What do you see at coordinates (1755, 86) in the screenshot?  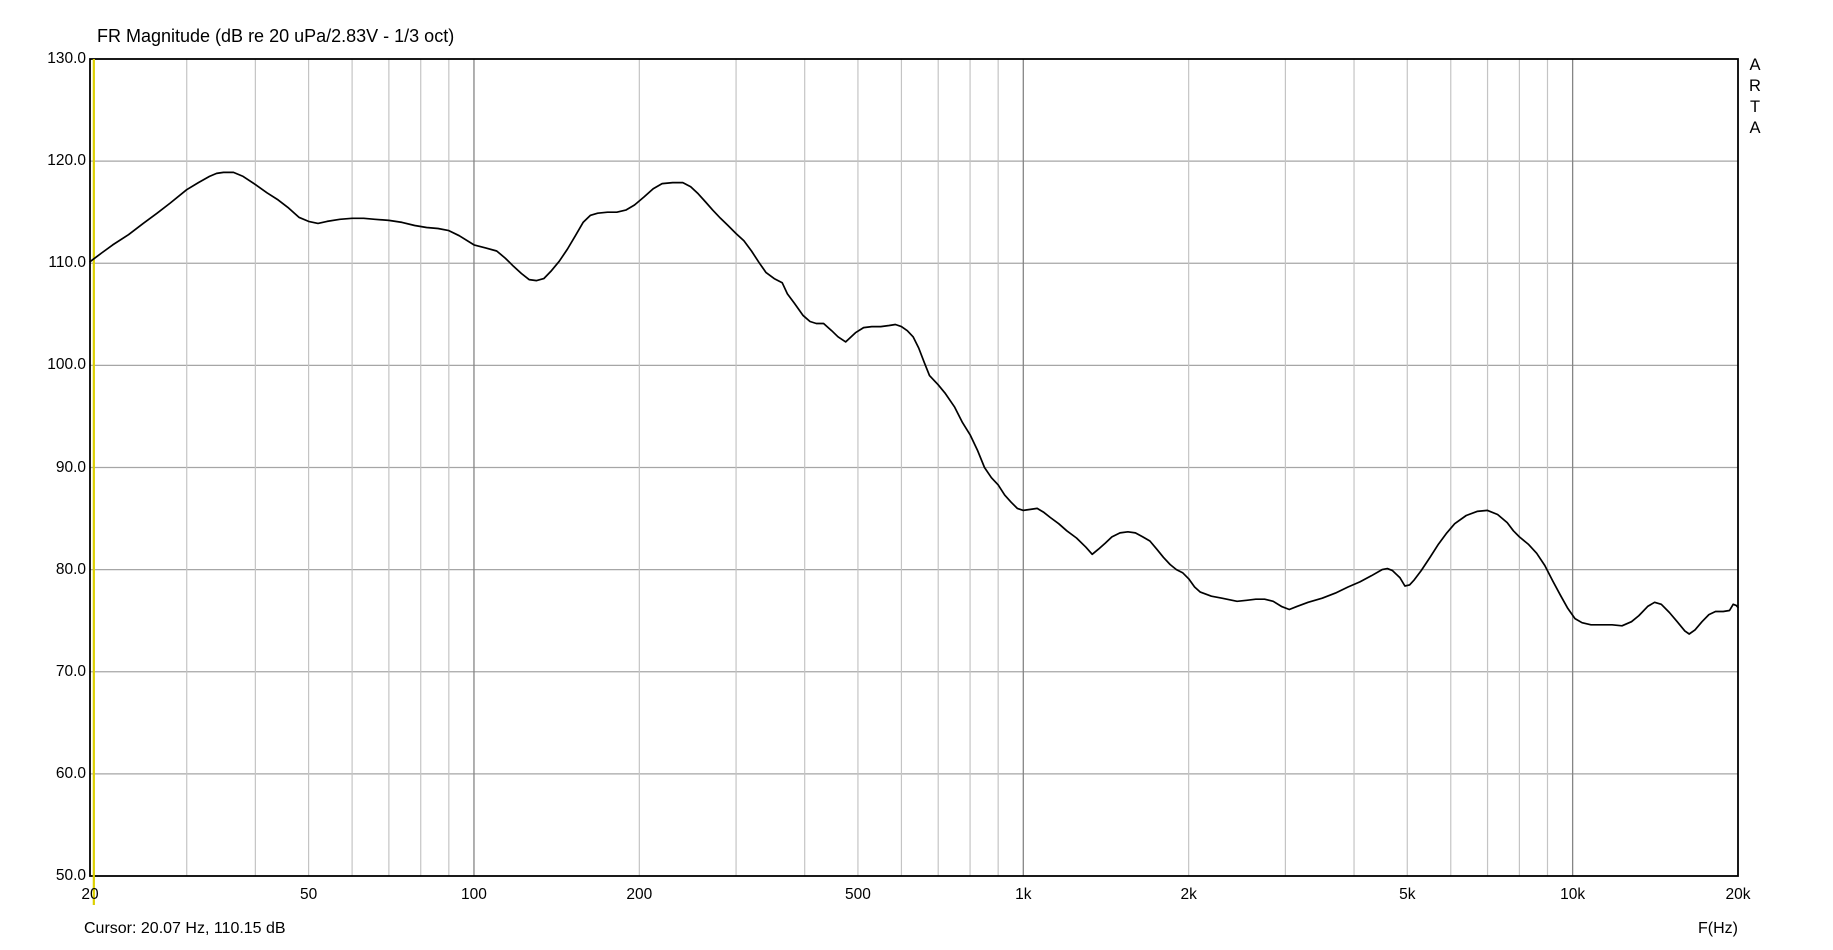 I see `arta-logo-letter: R` at bounding box center [1755, 86].